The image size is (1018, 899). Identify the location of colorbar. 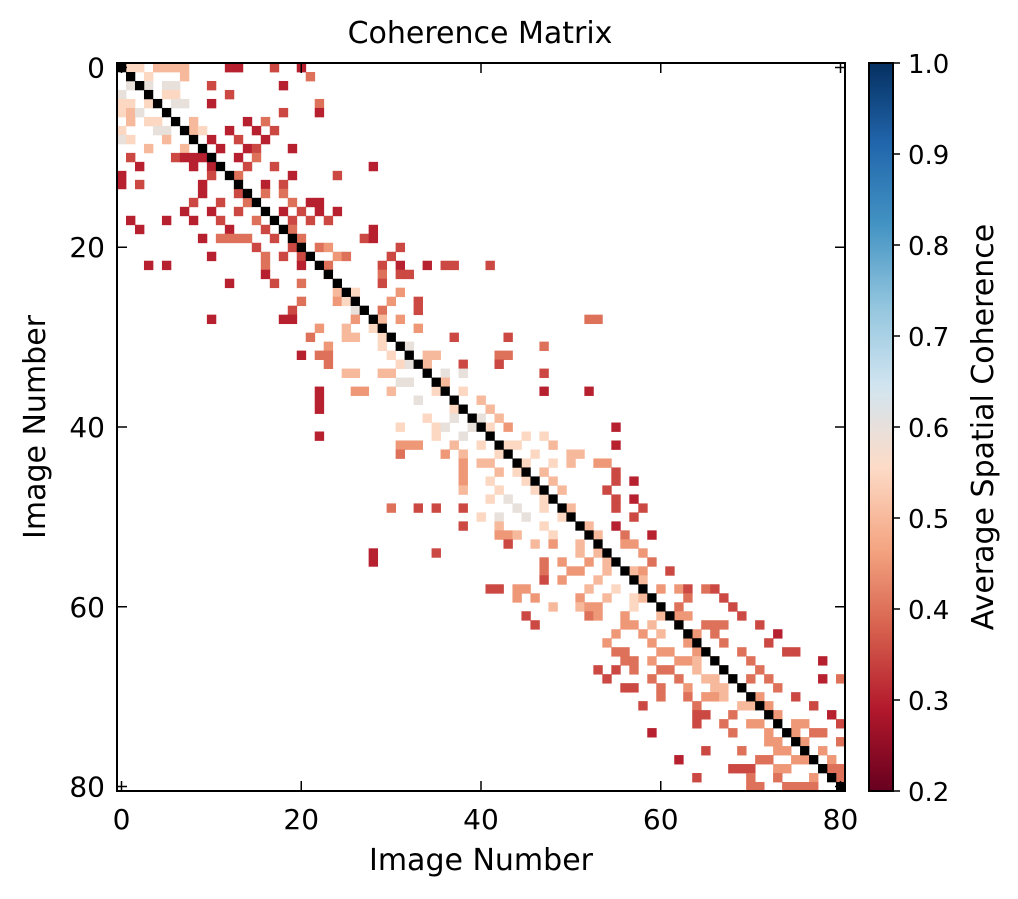
(881, 427).